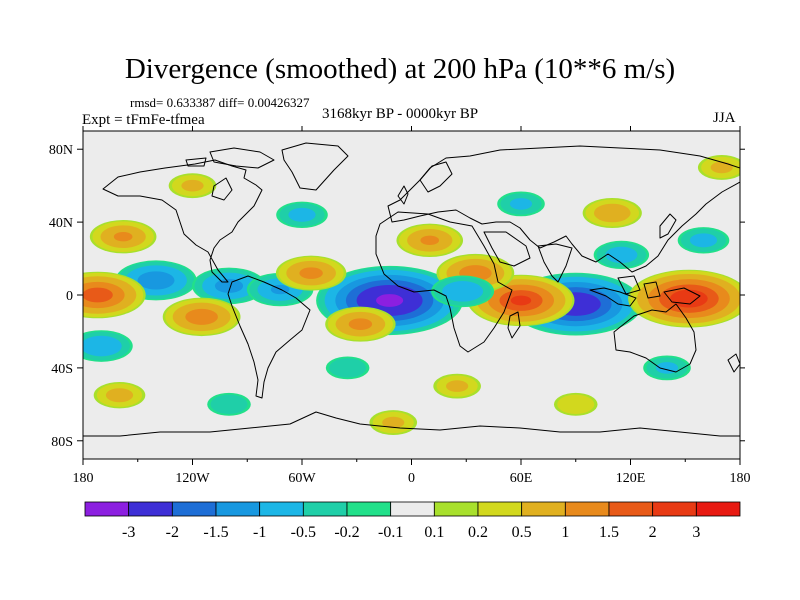 This screenshot has width=800, height=600. What do you see at coordinates (412, 521) in the screenshot?
I see `colorbar: -3 -2 -1.5 -1 -0.5 -0.2 -0.1 0.1 0.2 0.5 1 1.5 2 3` at bounding box center [412, 521].